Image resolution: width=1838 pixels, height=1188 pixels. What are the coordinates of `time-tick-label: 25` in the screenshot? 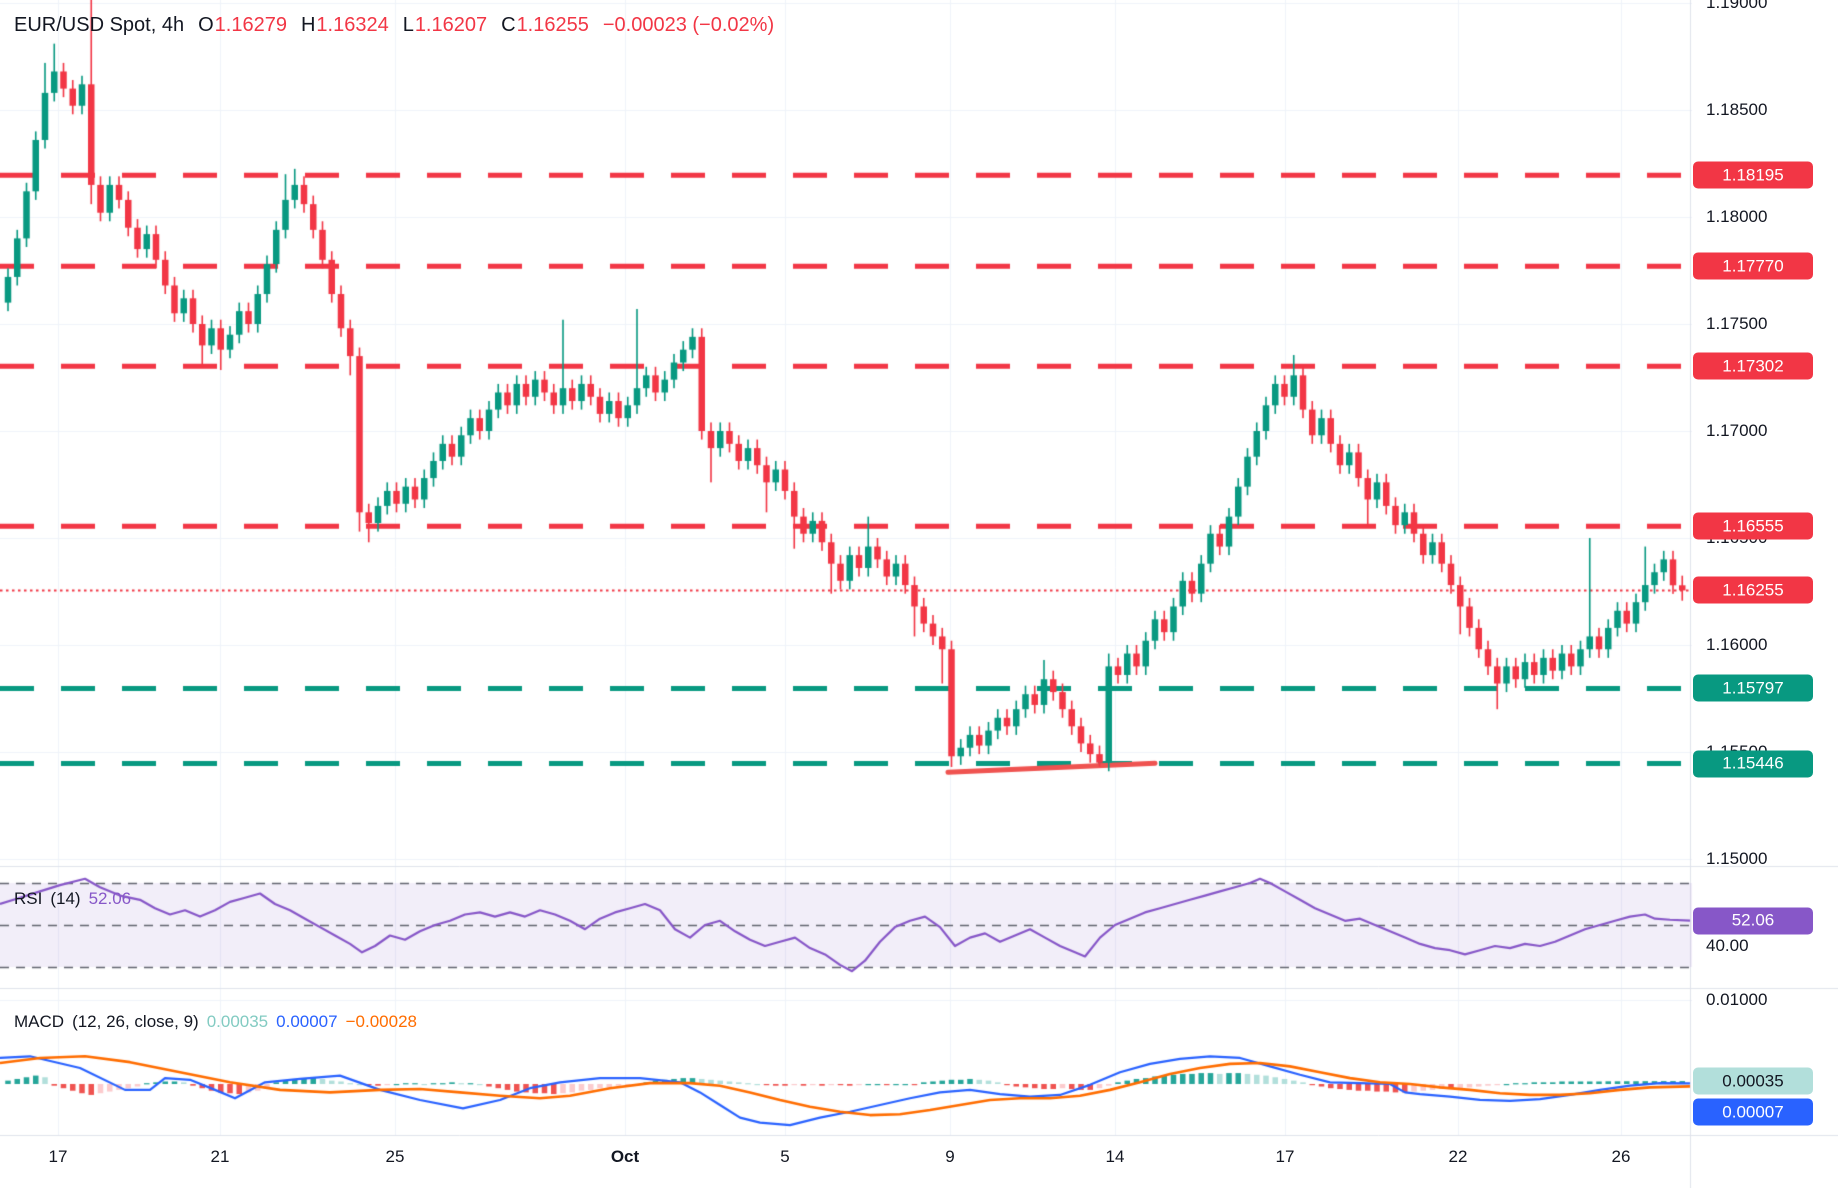 It's located at (395, 1156).